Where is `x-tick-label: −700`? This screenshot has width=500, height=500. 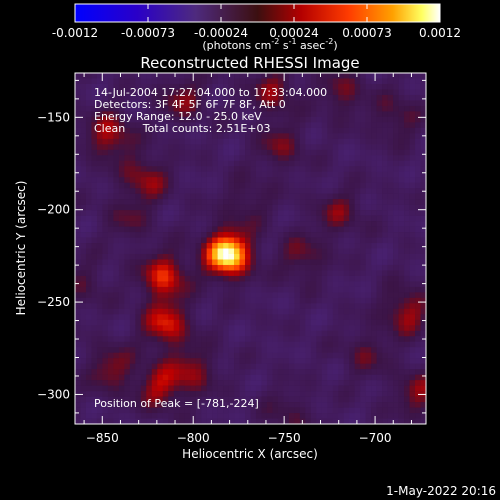 x-tick-label: −700 is located at coordinates (375, 438).